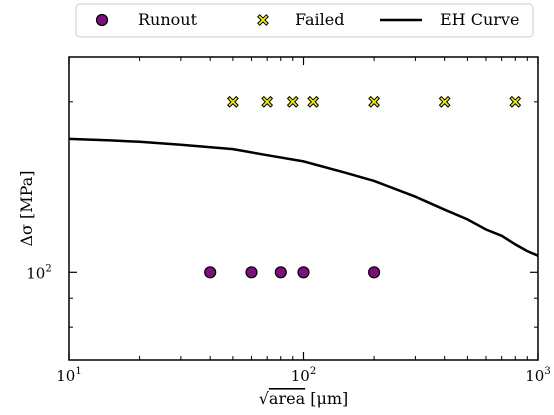 This screenshot has height=415, width=554. I want to click on x-axis-label-main: area, so click(287, 398).